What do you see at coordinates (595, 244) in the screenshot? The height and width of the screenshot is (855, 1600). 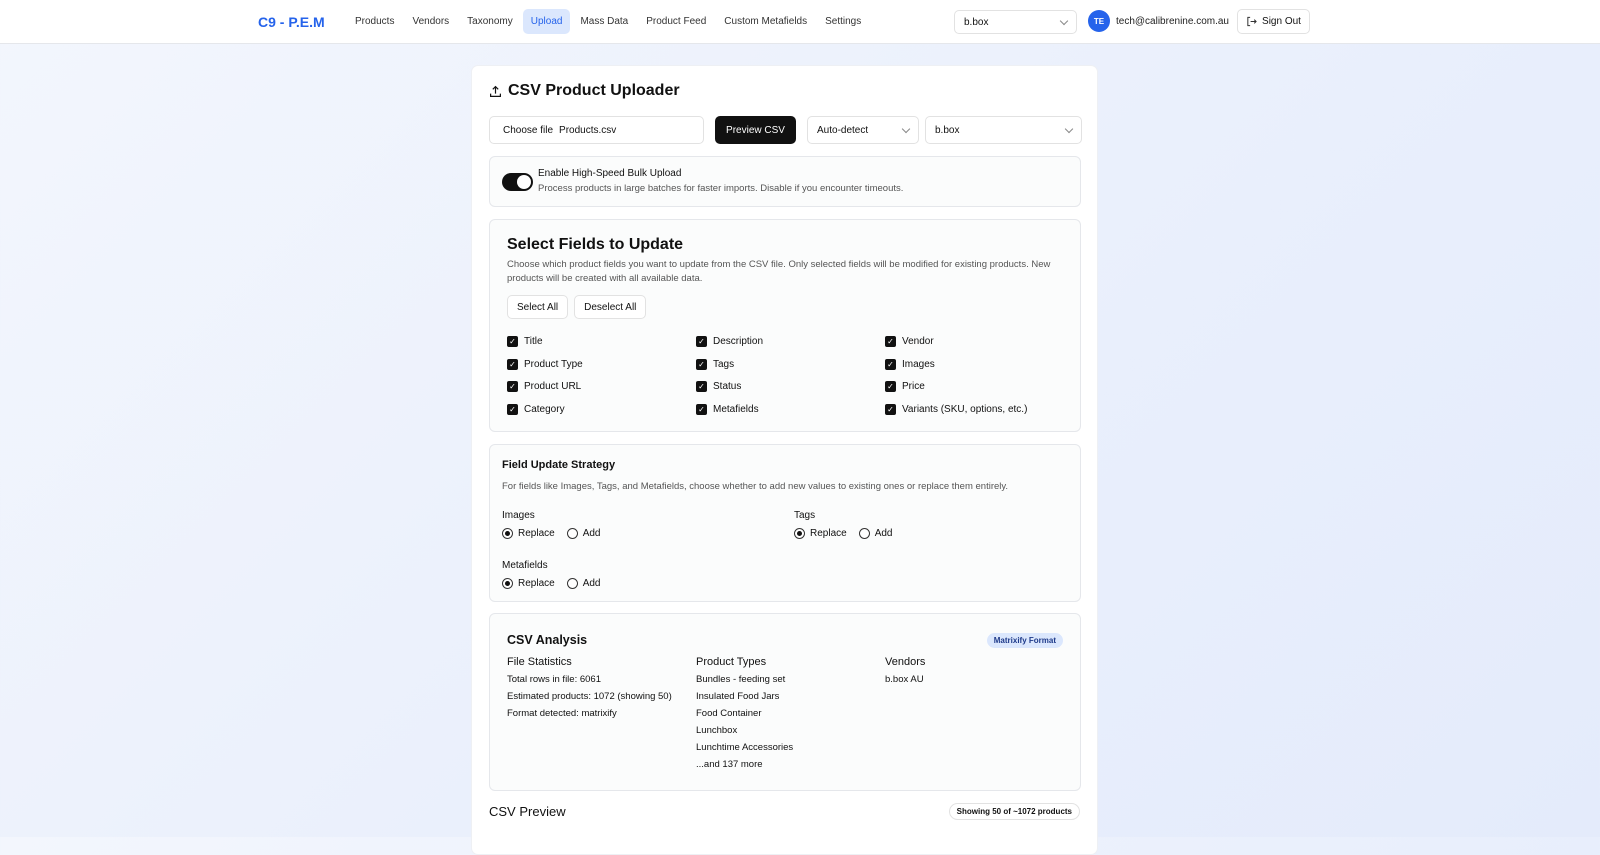 I see `select-fields-title: Select Fields to Update` at bounding box center [595, 244].